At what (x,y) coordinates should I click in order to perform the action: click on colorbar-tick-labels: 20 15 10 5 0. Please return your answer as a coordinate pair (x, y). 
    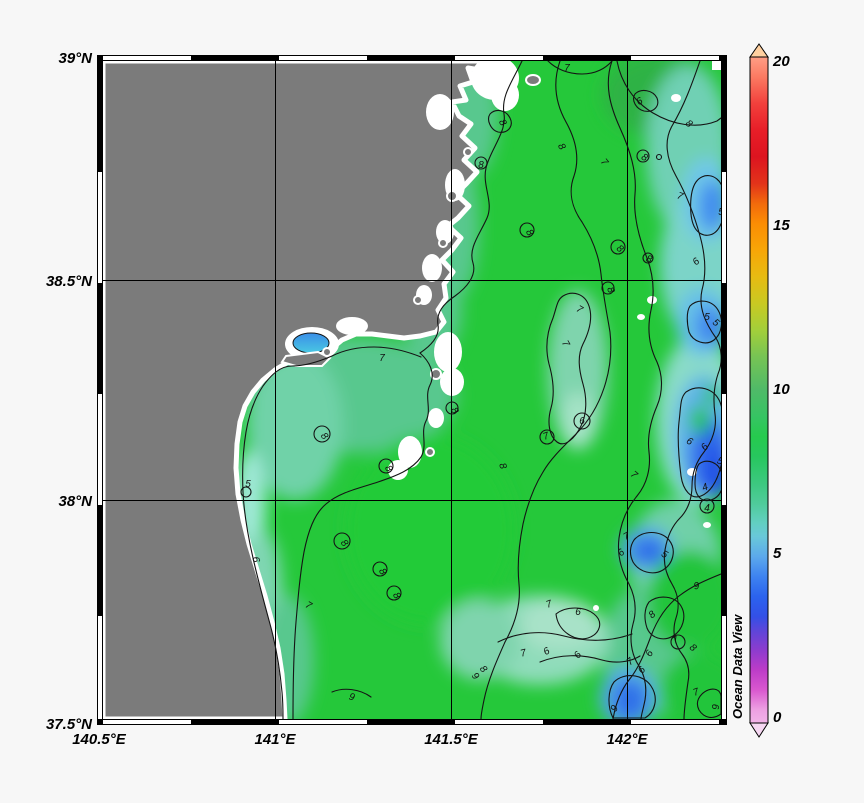
    Looking at the image, I should click on (781, 389).